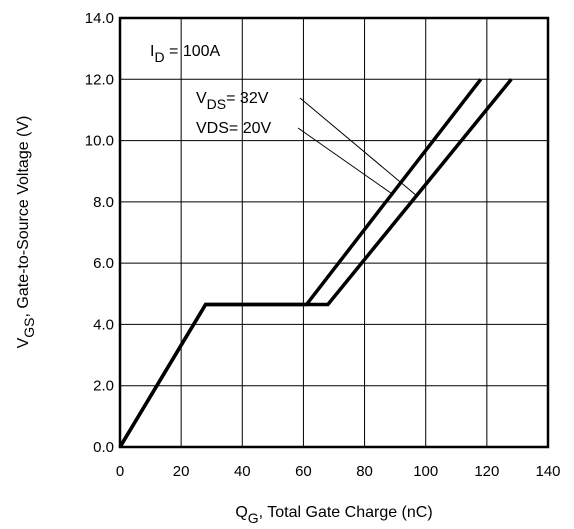 Image resolution: width=574 pixels, height=529 pixels. I want to click on x-tick-label: 0, so click(120, 471).